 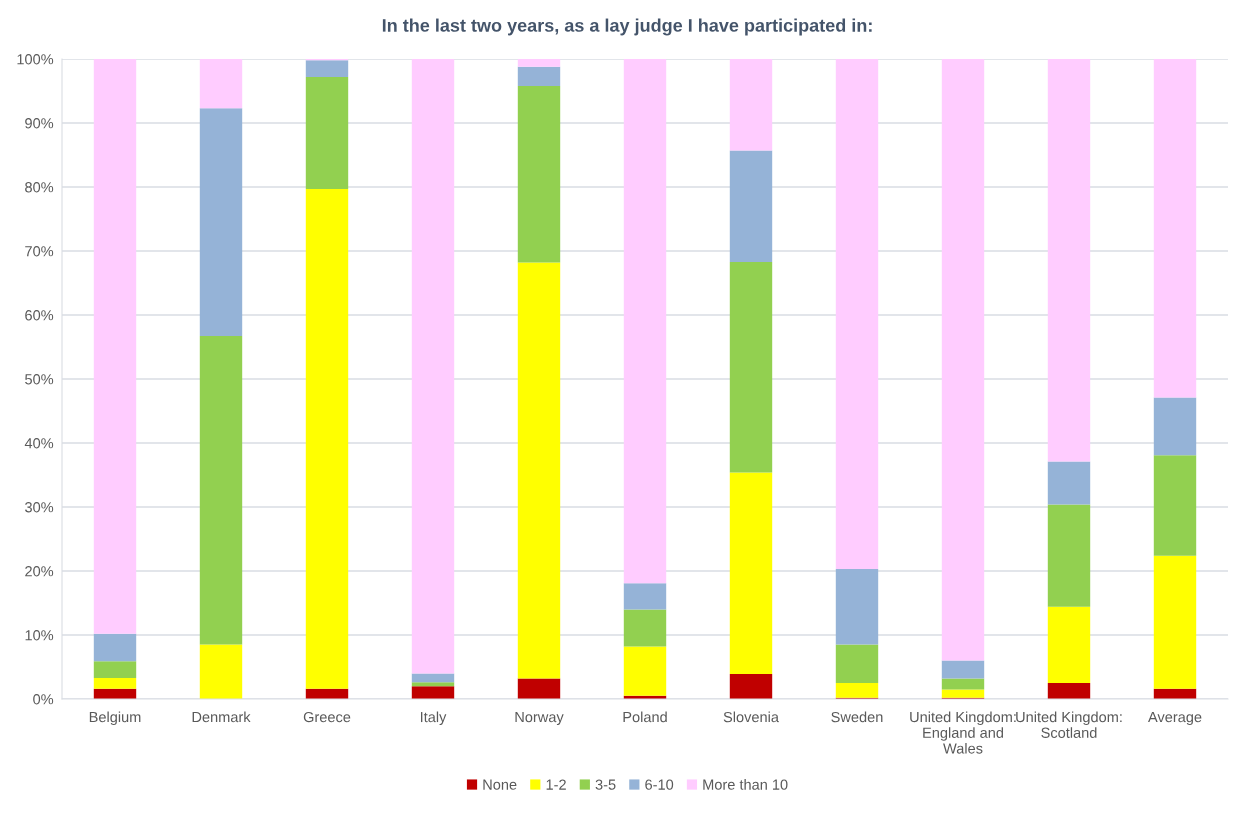 I want to click on x-tick-label: Italy, so click(x=433, y=718).